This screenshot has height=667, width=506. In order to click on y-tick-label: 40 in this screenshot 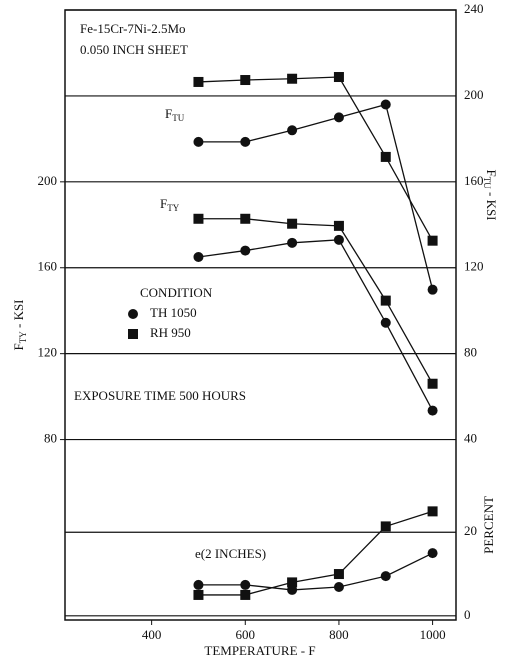, I will do `click(470, 438)`.